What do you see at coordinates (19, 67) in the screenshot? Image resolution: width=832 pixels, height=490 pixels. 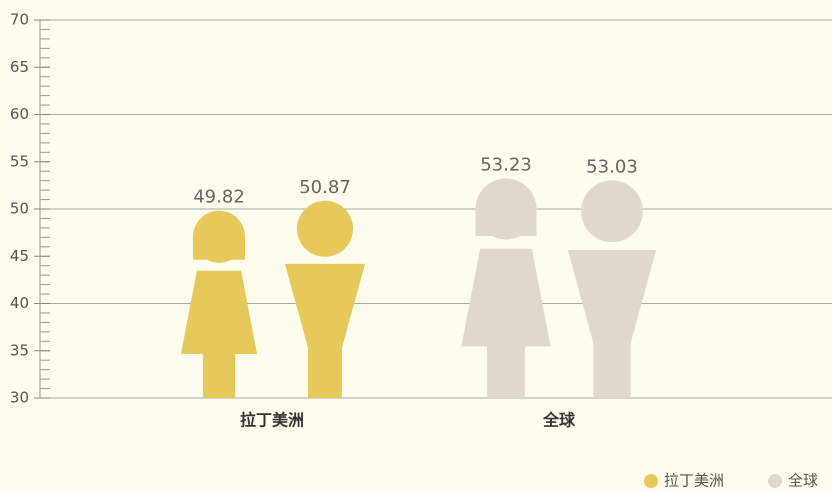 I see `y-tick-label: 65` at bounding box center [19, 67].